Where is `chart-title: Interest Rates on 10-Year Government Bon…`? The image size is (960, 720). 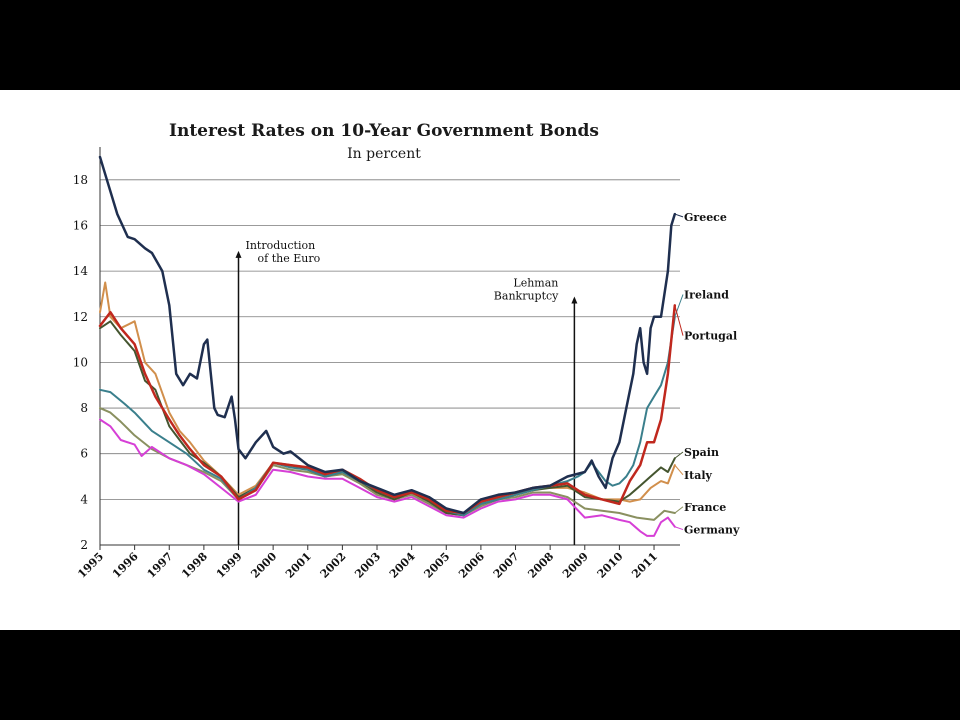 chart-title: Interest Rates on 10-Year Government Bon… is located at coordinates (384, 131).